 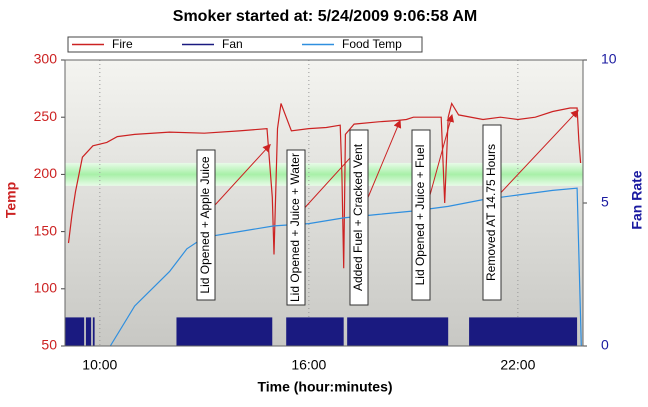 I want to click on legend-label: Fire, so click(x=122, y=44).